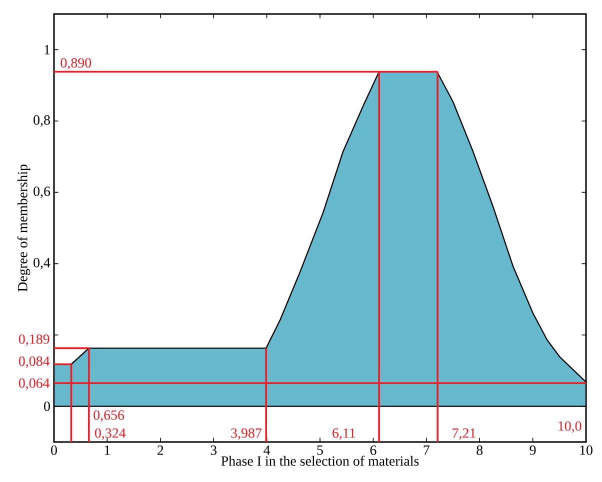 Image resolution: width=602 pixels, height=482 pixels. I want to click on y-tick-label: 0,8, so click(42, 121).